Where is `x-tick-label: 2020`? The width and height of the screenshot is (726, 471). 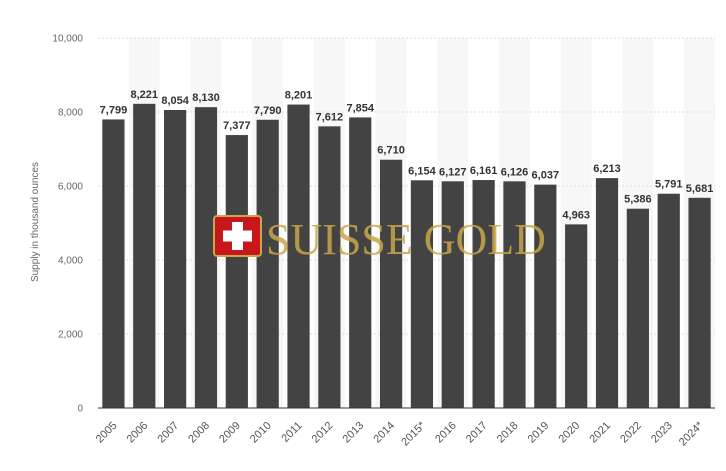 x-tick-label: 2020 is located at coordinates (569, 433).